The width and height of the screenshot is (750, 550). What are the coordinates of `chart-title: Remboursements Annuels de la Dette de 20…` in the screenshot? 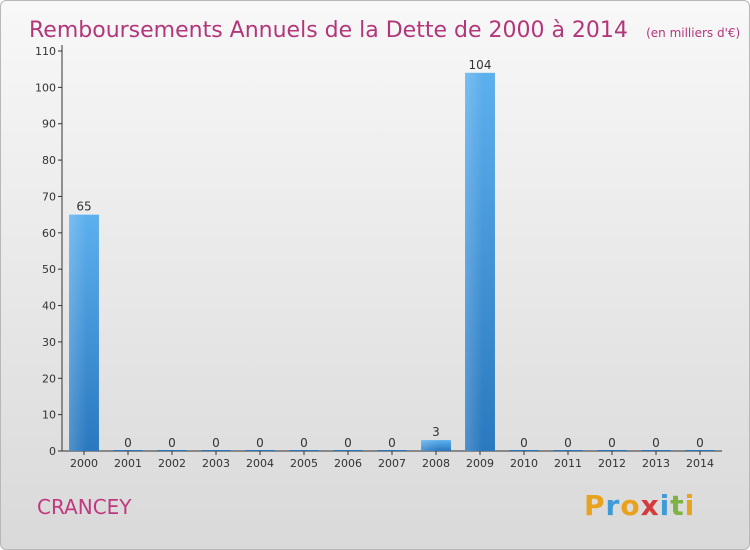 It's located at (384, 26).